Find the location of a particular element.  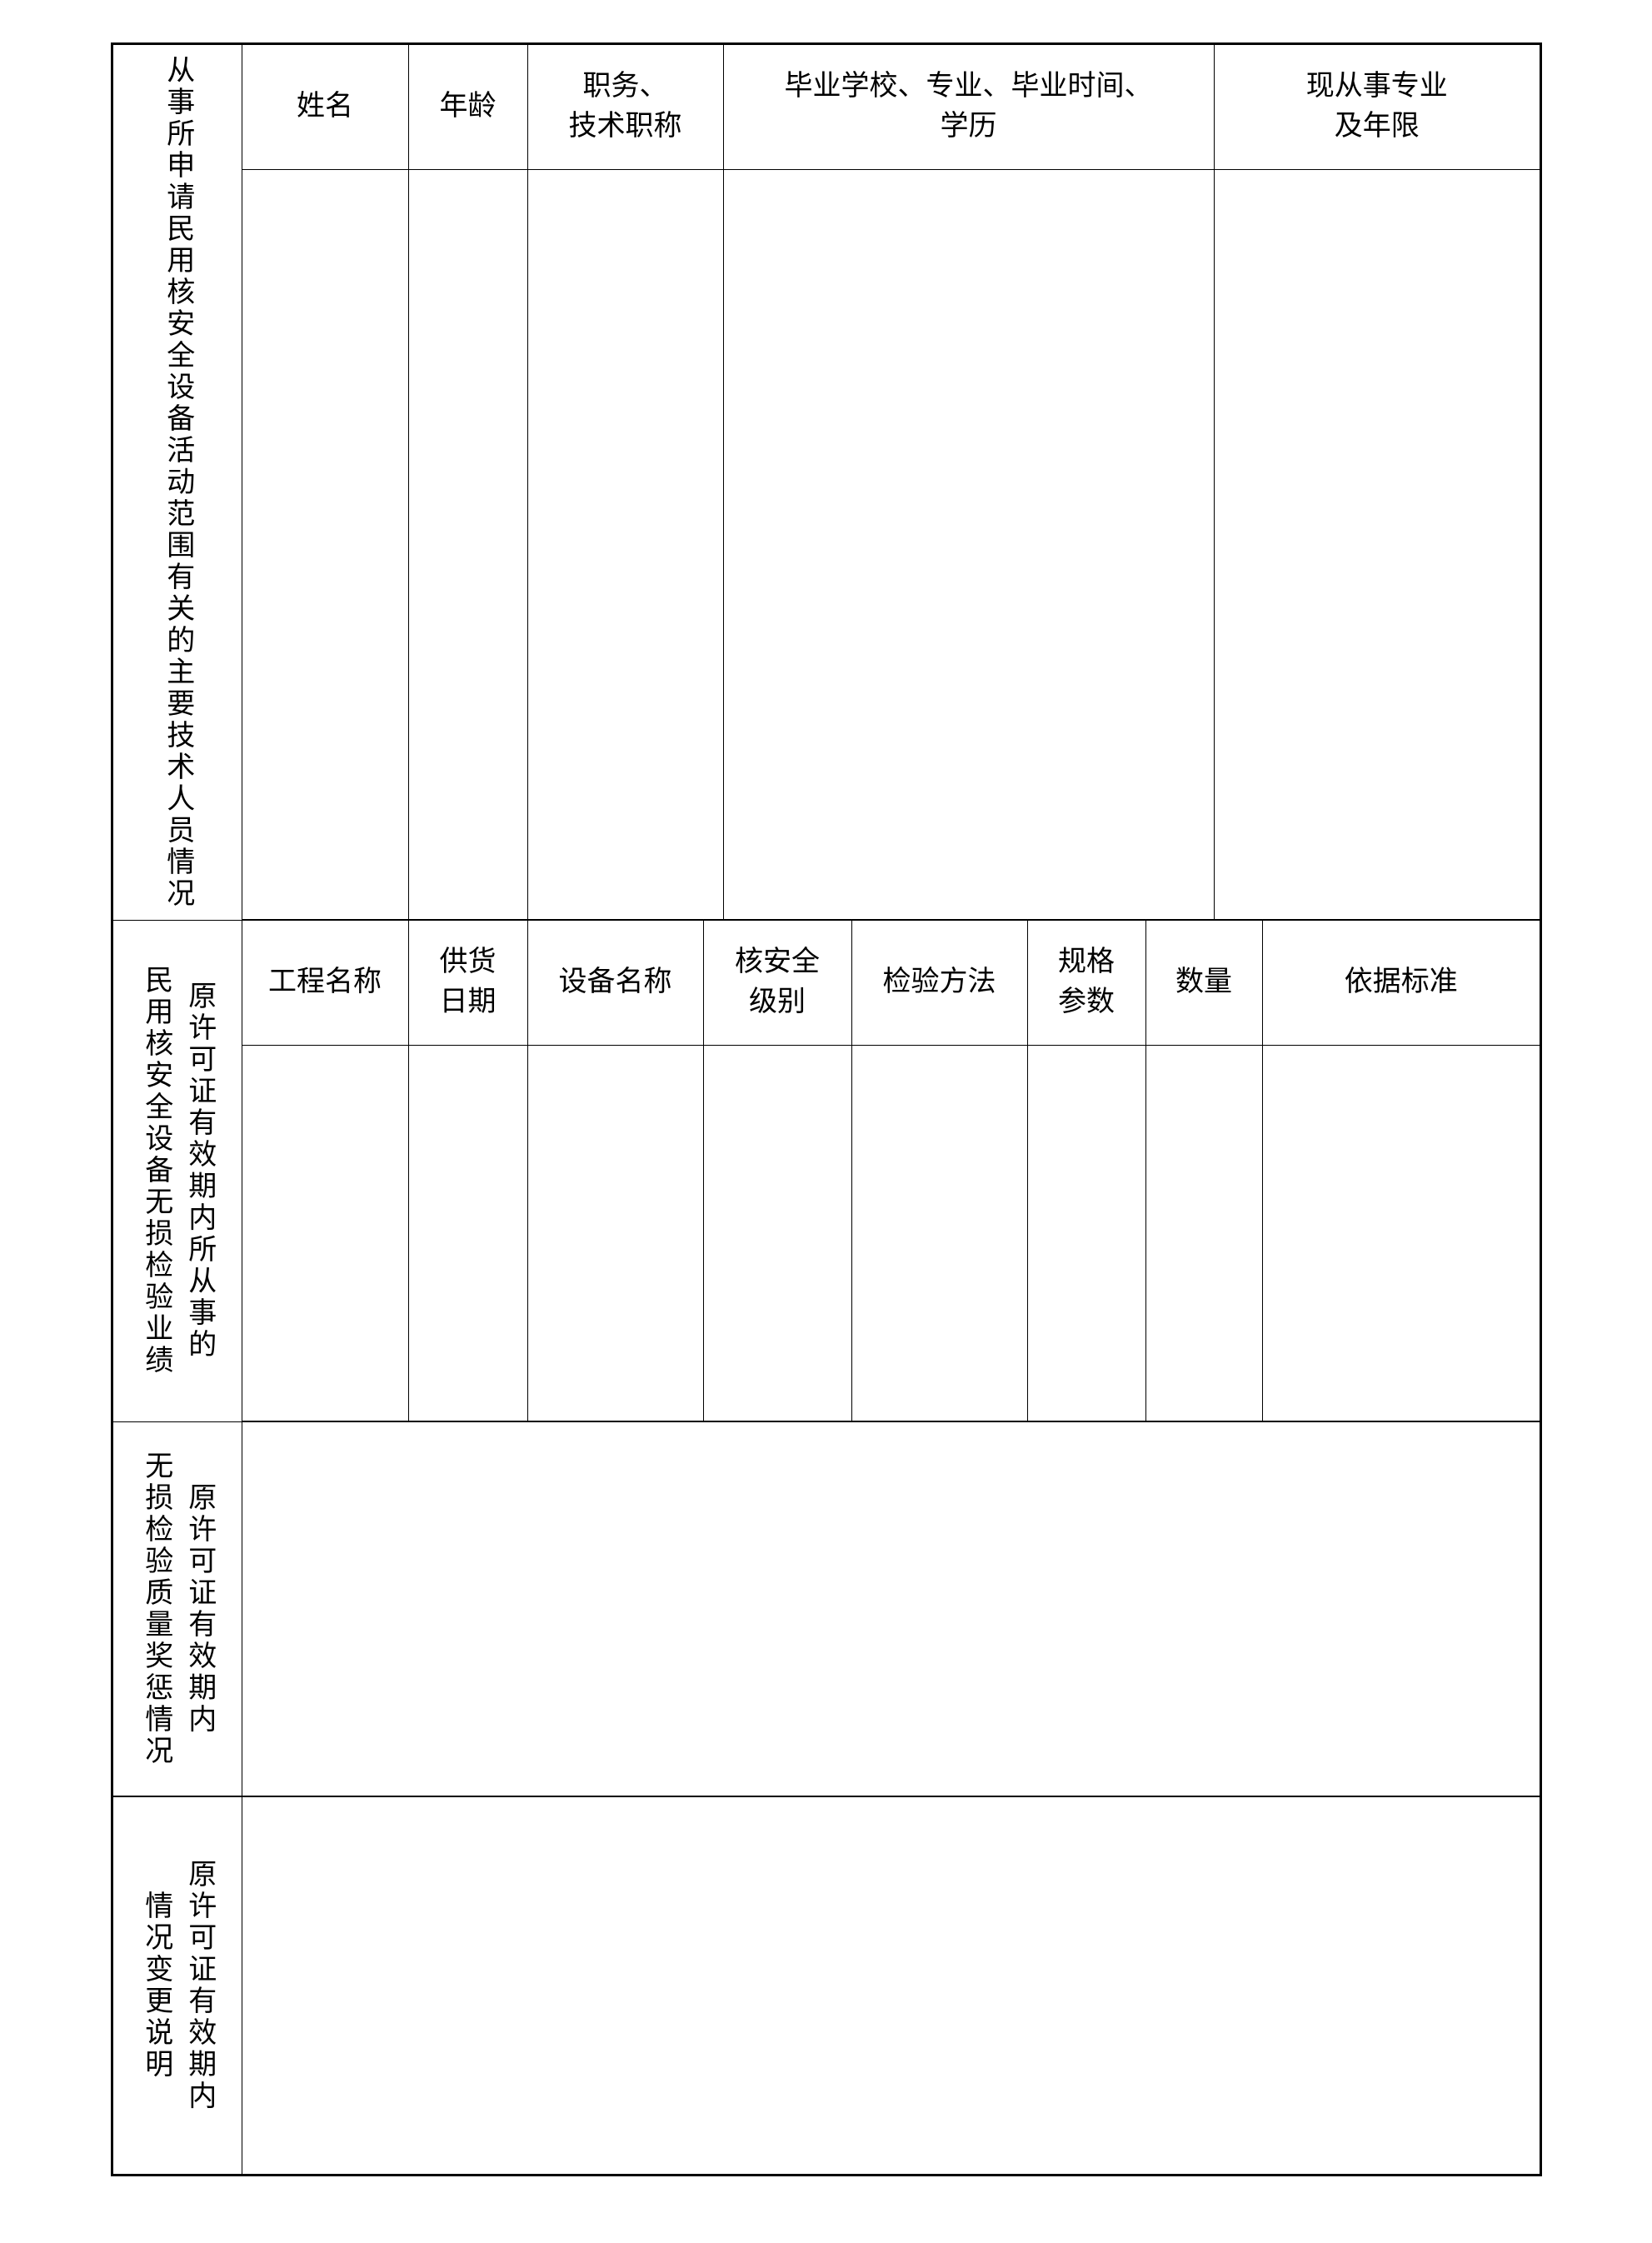

section-label-line: 情况变更说明 is located at coordinates (156, 1986).